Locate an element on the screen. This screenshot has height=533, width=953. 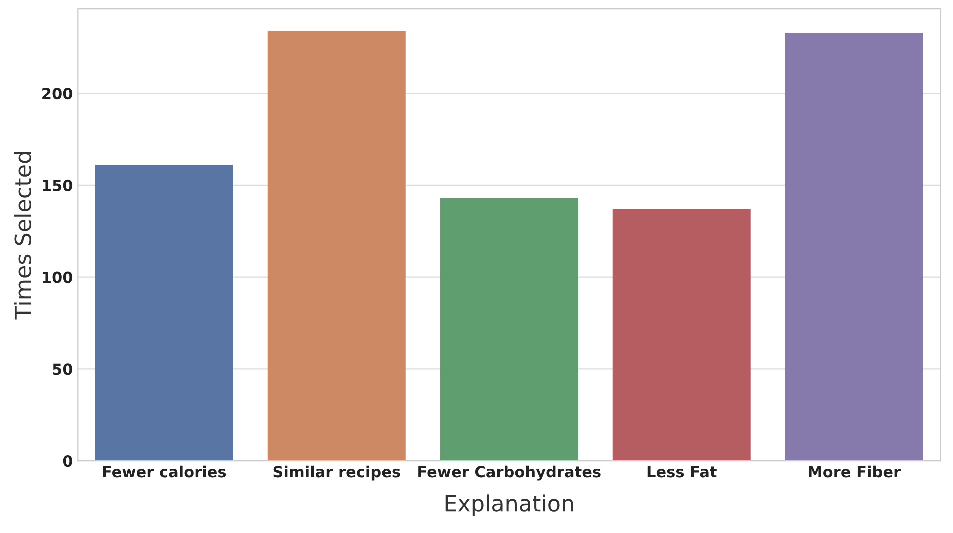
x-axis-title: Explanation is located at coordinates (510, 505).